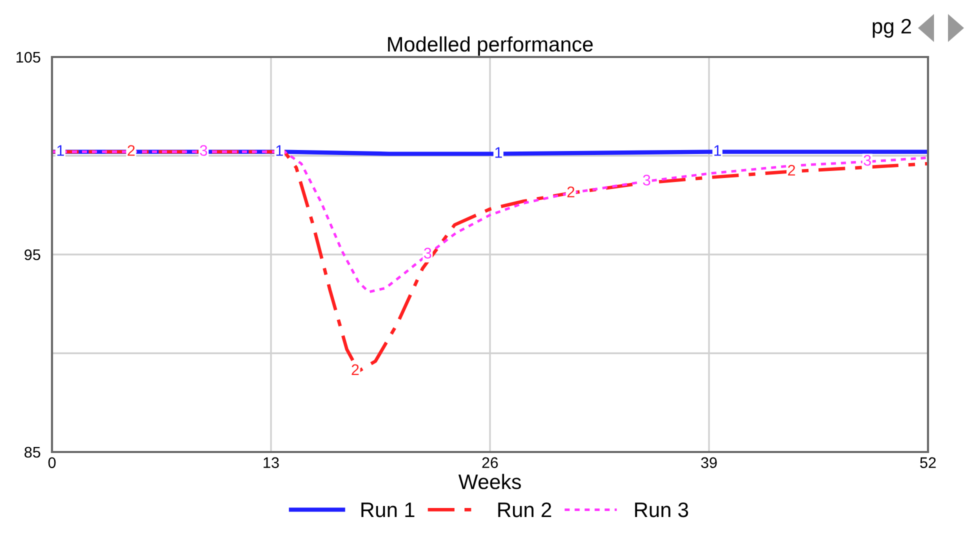 This screenshot has height=540, width=966. Describe the element at coordinates (28, 57) in the screenshot. I see `y-tick-label: 105` at that location.